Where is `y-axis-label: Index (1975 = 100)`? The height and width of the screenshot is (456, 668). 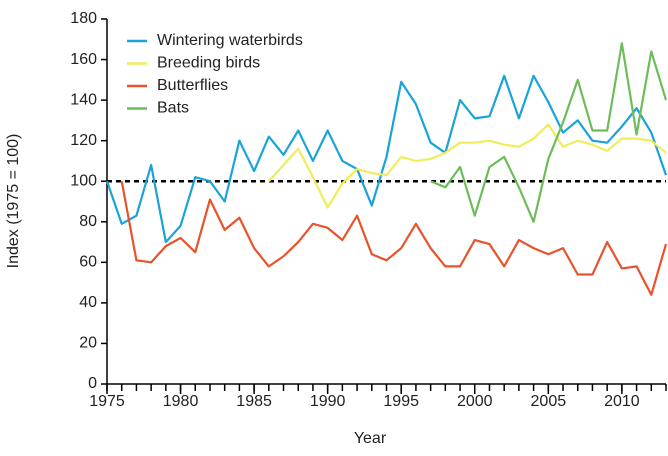
y-axis-label: Index (1975 = 100) is located at coordinates (13, 201).